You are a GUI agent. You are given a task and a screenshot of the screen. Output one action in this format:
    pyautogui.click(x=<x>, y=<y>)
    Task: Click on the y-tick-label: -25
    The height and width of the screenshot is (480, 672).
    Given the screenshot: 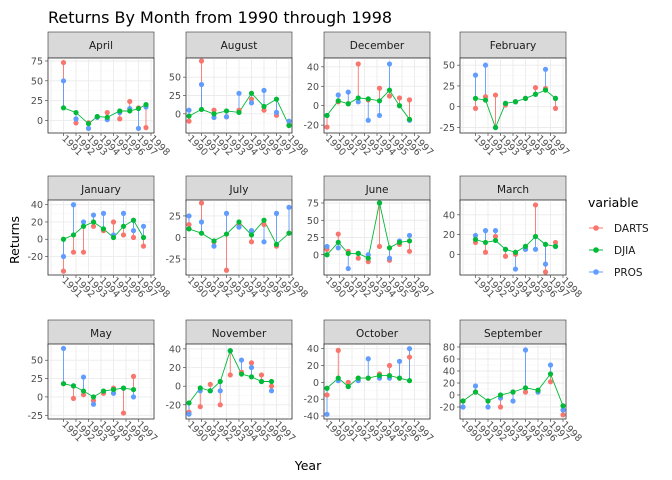 What is the action you would take?
    pyautogui.click(x=173, y=260)
    